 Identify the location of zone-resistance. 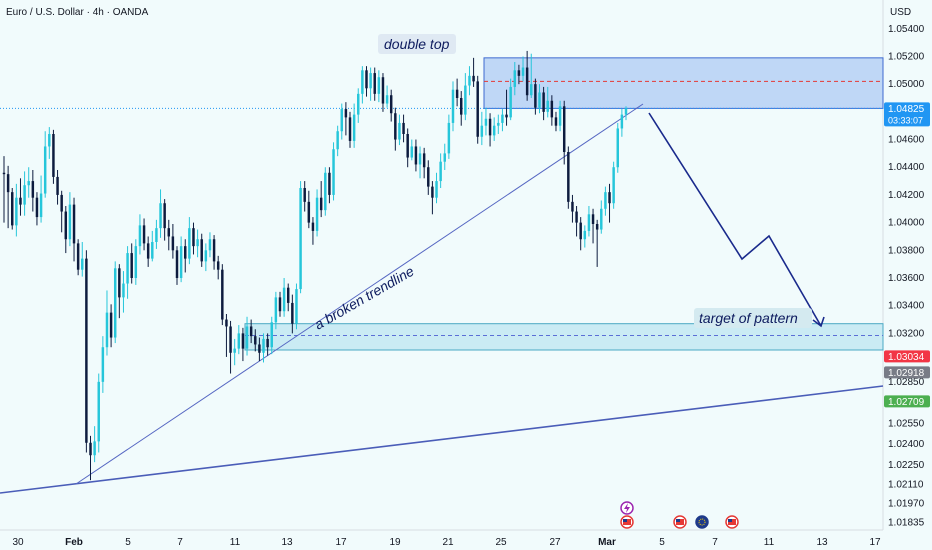
(683, 83).